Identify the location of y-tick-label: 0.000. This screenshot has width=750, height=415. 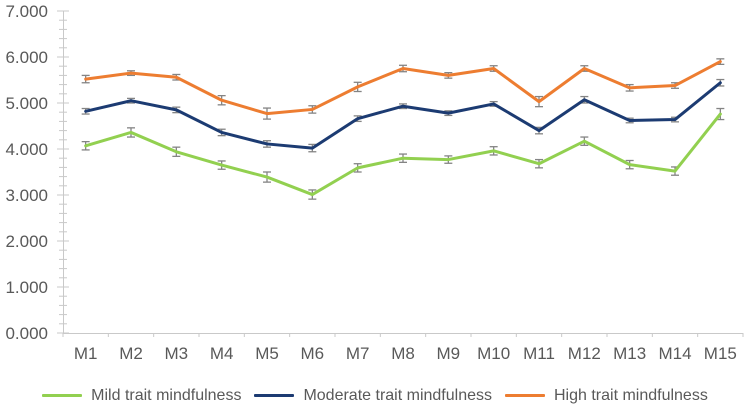
(26, 333).